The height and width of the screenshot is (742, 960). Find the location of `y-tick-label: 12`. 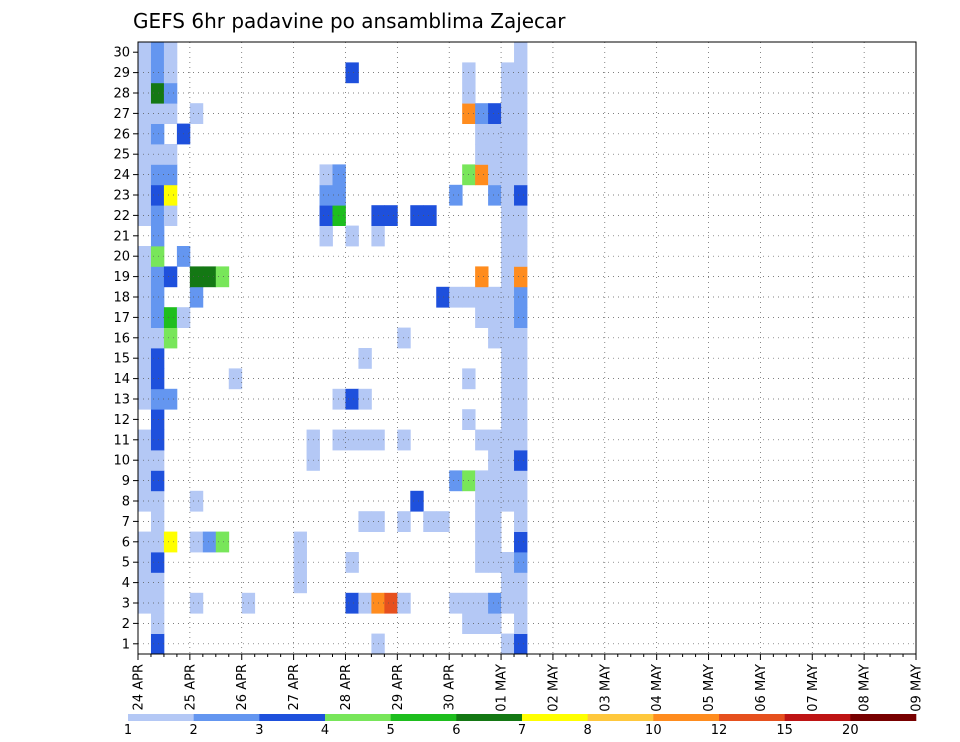

y-tick-label: 12 is located at coordinates (121, 420).